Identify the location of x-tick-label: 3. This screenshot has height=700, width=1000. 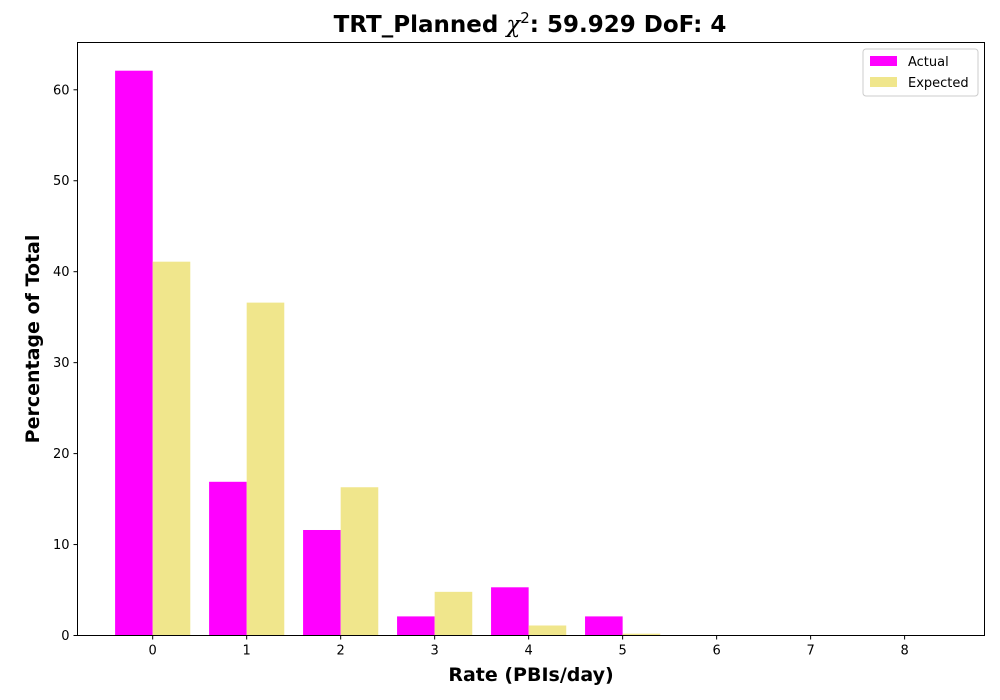
(435, 651).